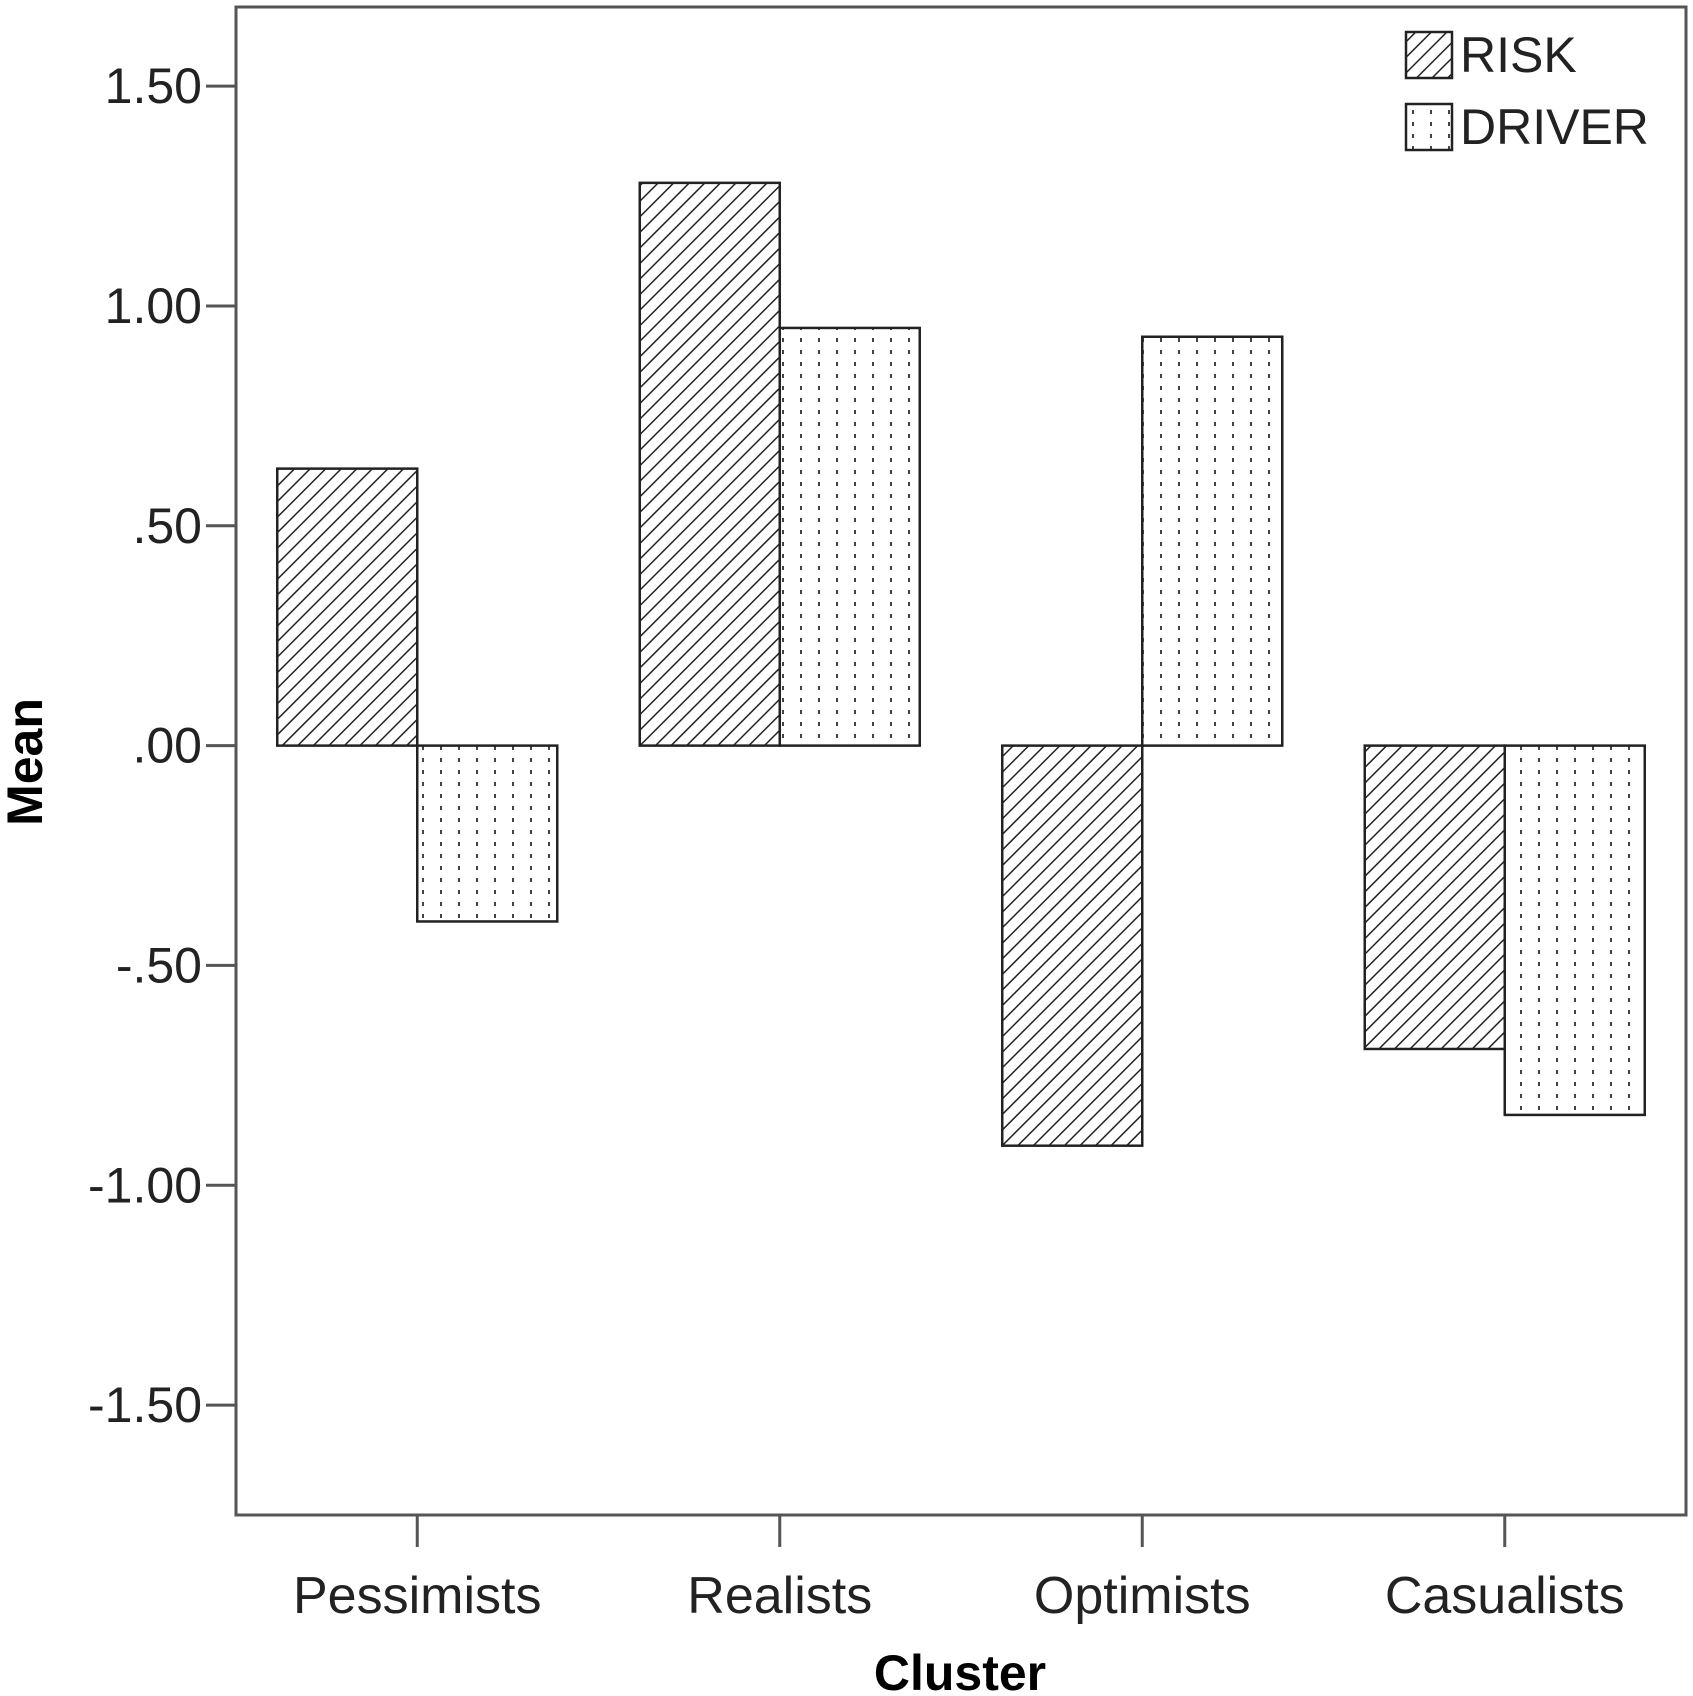  Describe the element at coordinates (26, 762) in the screenshot. I see `y-axis-title: Mean` at that location.